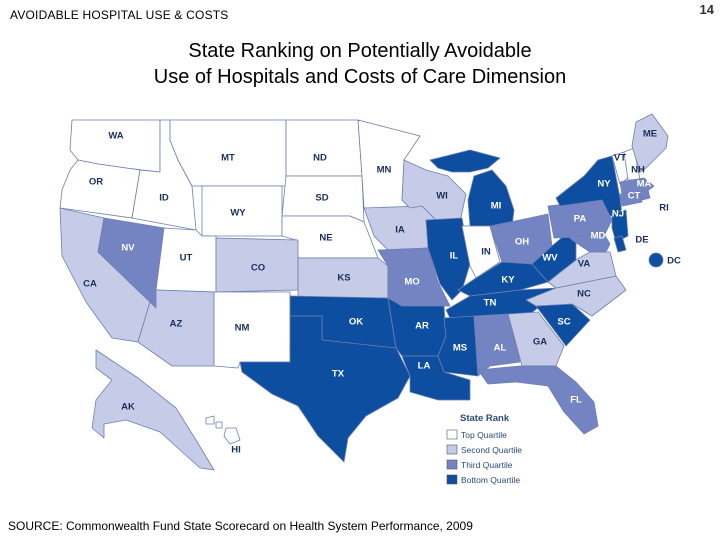  I want to click on state-NY, so click(589, 186).